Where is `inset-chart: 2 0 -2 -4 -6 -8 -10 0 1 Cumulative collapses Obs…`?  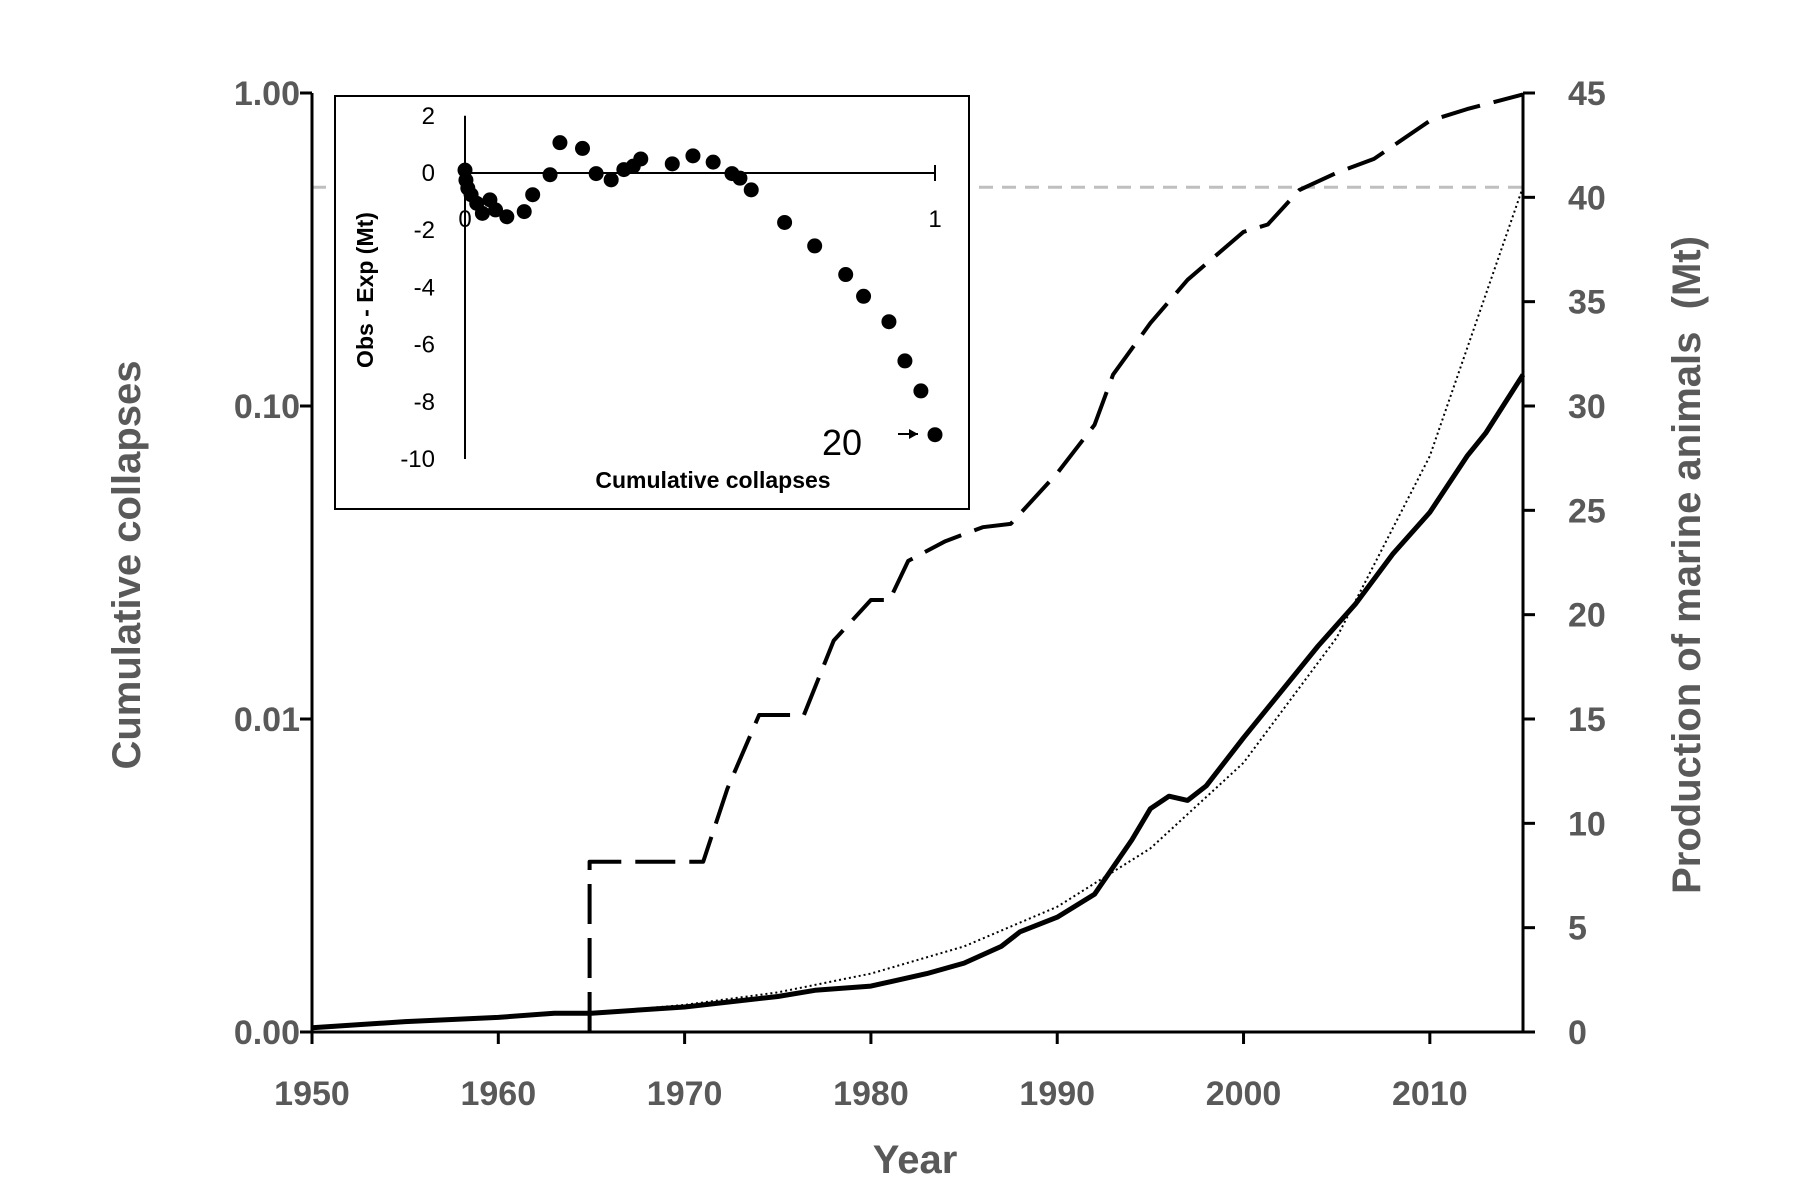 inset-chart: 2 0 -2 -4 -6 -8 -10 0 1 Cumulative collapses Obs… is located at coordinates (652, 302).